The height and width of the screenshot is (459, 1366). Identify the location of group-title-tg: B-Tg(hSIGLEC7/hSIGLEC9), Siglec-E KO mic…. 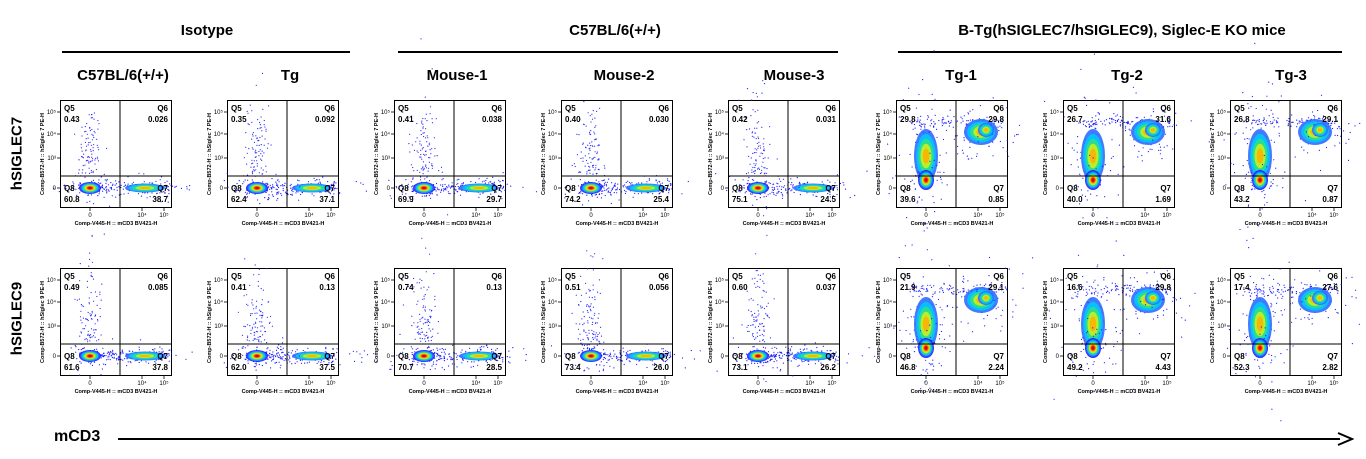
(1122, 30).